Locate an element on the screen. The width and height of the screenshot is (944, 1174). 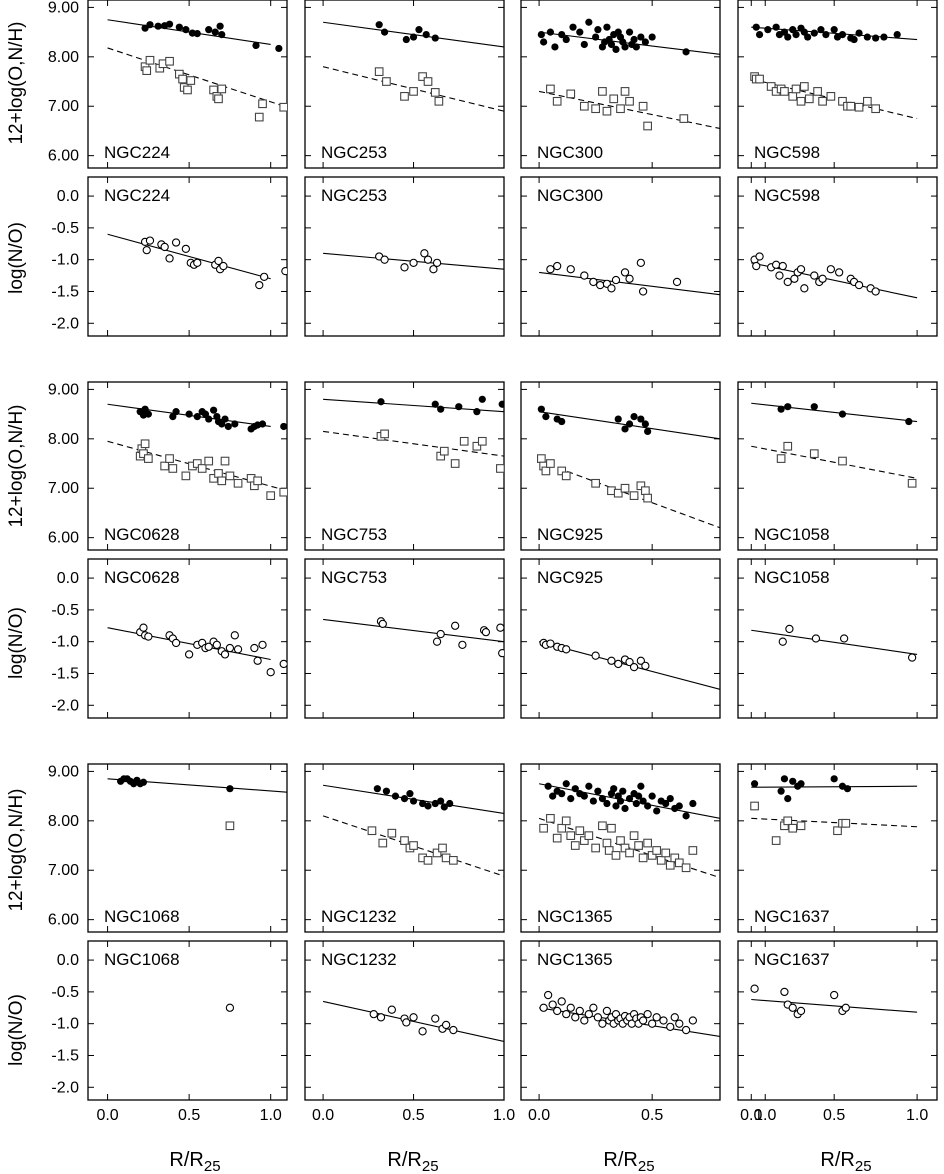
y-axis-label-no-row-4: log(N/O) is located at coordinates (16, 643).